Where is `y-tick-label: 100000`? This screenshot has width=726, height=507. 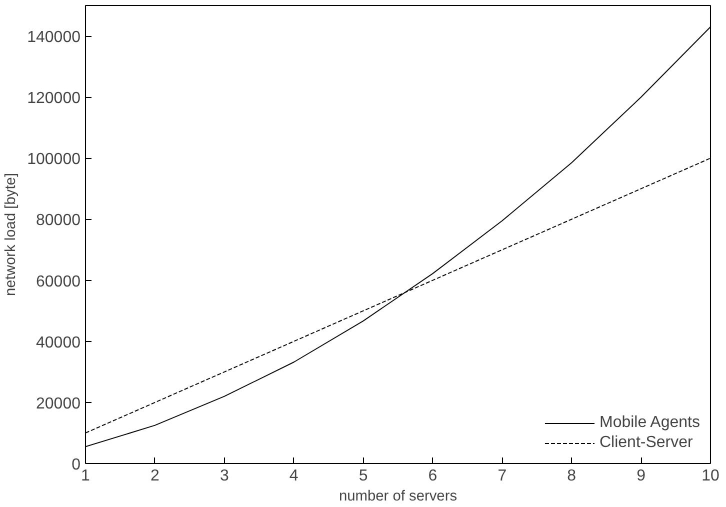
y-tick-label: 100000 is located at coordinates (54, 159).